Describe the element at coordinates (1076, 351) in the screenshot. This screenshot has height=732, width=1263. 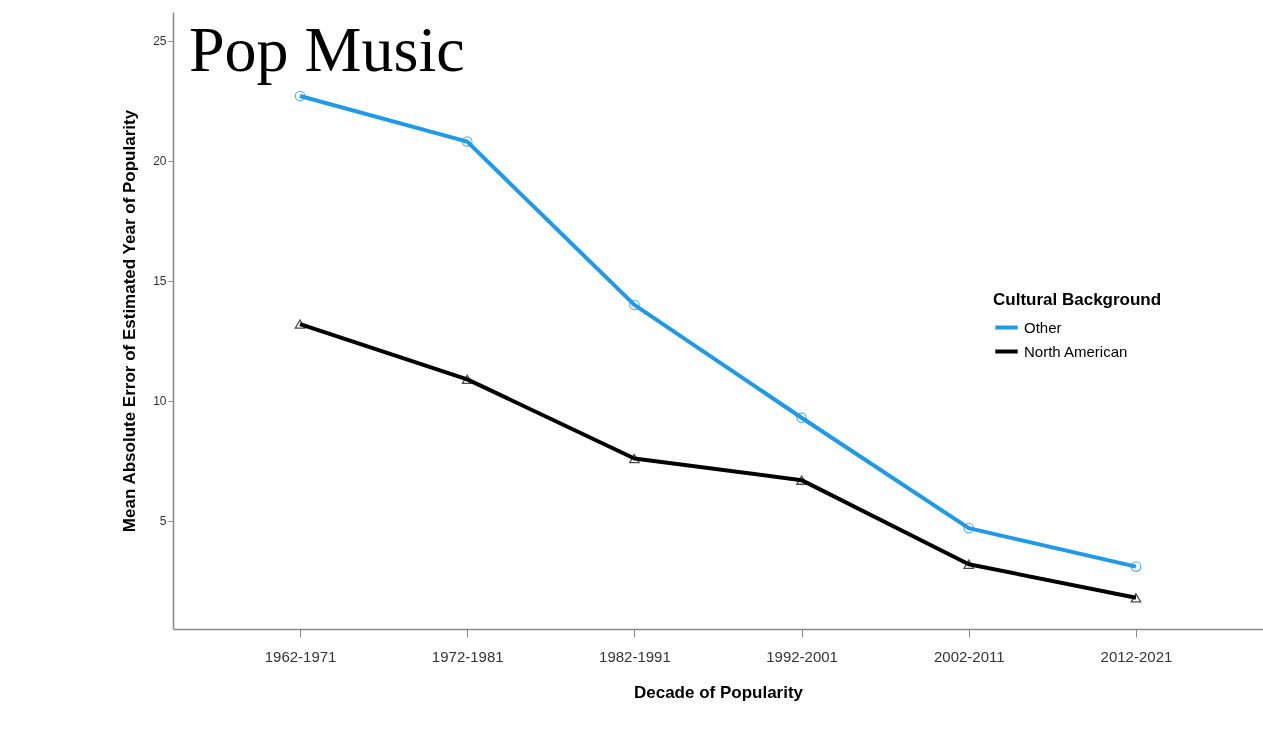
I see `legend-label: North American` at that location.